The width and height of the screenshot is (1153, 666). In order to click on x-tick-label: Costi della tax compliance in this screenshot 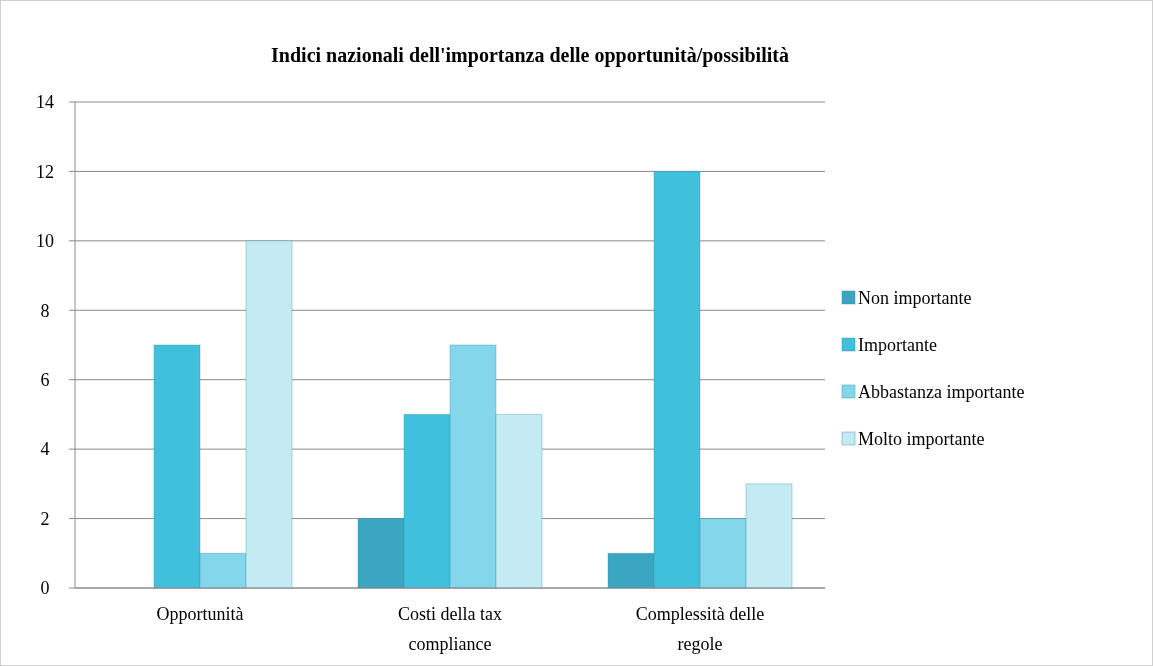, I will do `click(450, 629)`.